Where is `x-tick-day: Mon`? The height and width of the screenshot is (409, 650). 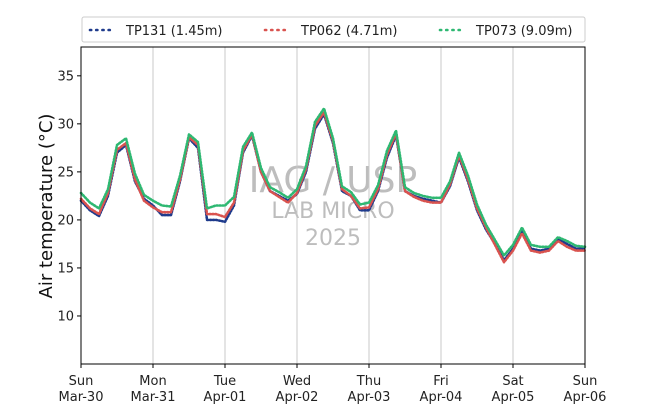 x-tick-day: Mon is located at coordinates (152, 381).